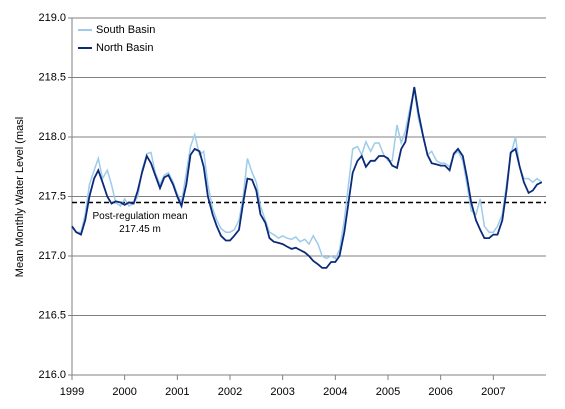 The height and width of the screenshot is (409, 565). What do you see at coordinates (52, 77) in the screenshot?
I see `y-tick-label: 218.5` at bounding box center [52, 77].